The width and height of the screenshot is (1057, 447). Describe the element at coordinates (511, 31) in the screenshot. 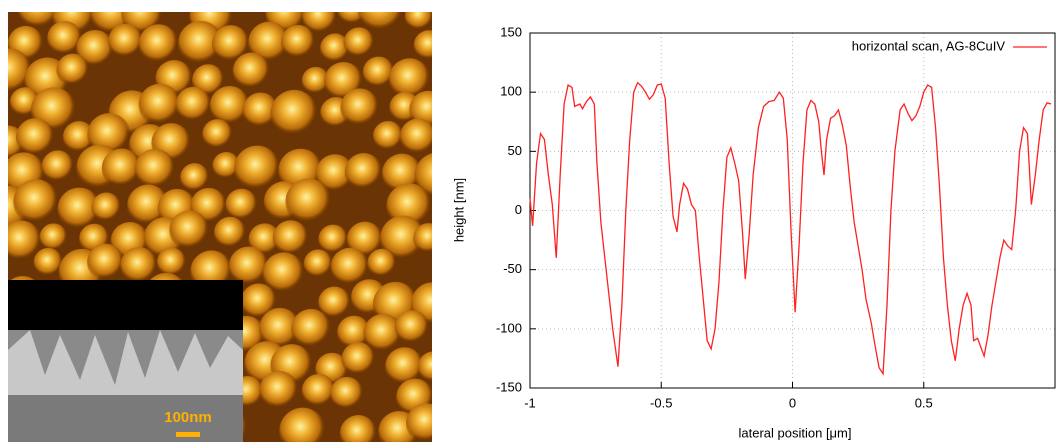

I see `y-tick-label: 150` at that location.